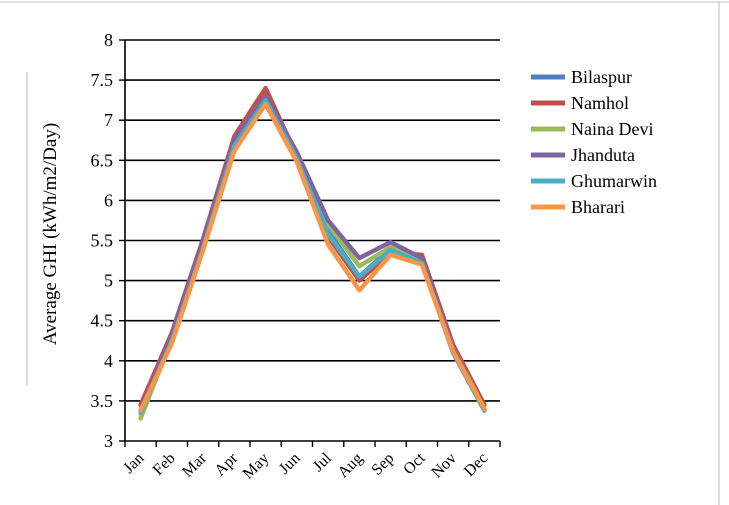 The image size is (729, 505). What do you see at coordinates (50, 234) in the screenshot?
I see `y-axis-title: Average GHI (kWh/m2/Day)` at bounding box center [50, 234].